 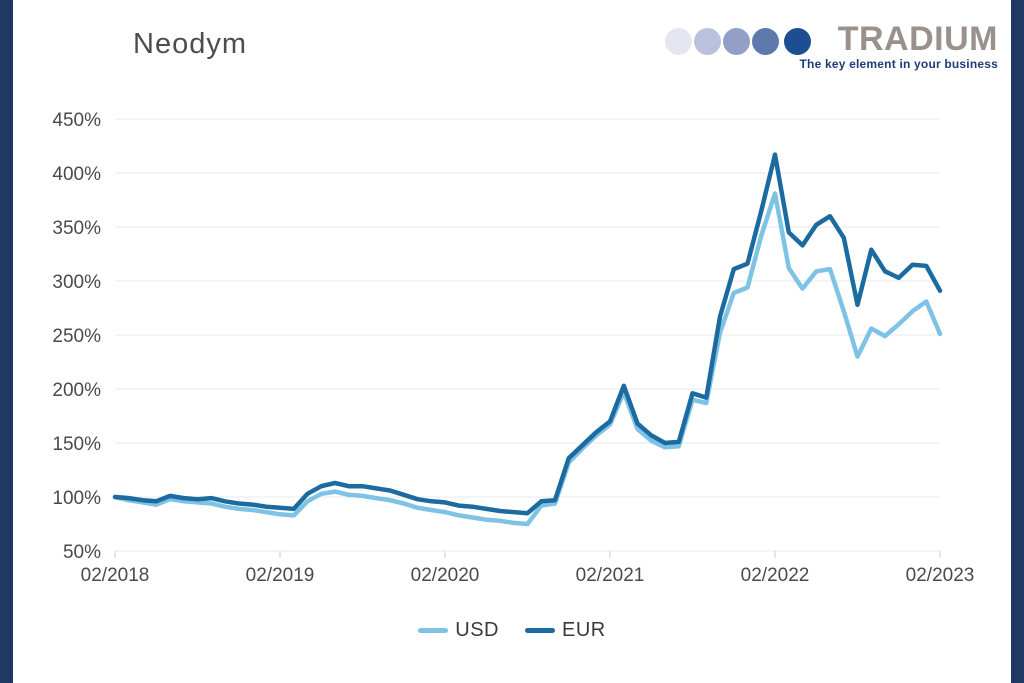 I want to click on x-axis-label: 02/2022, so click(x=775, y=575).